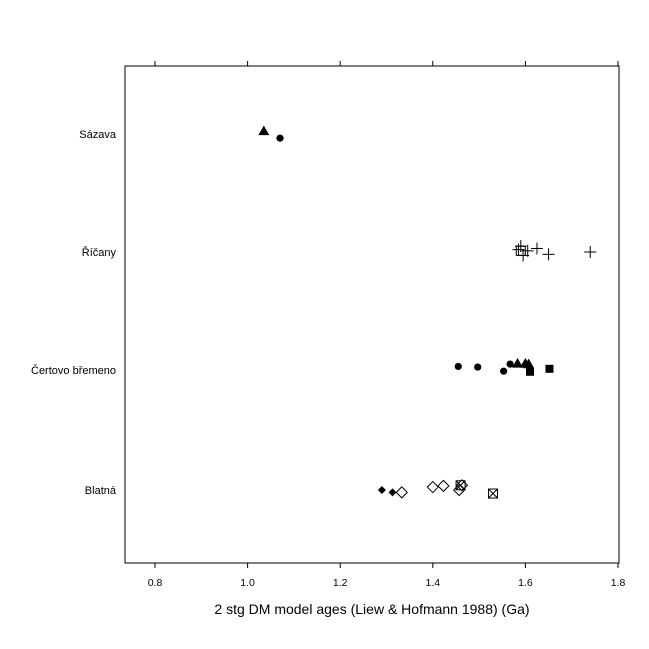 The height and width of the screenshot is (649, 649). What do you see at coordinates (99, 252) in the screenshot?
I see `category-label: Říčany` at bounding box center [99, 252].